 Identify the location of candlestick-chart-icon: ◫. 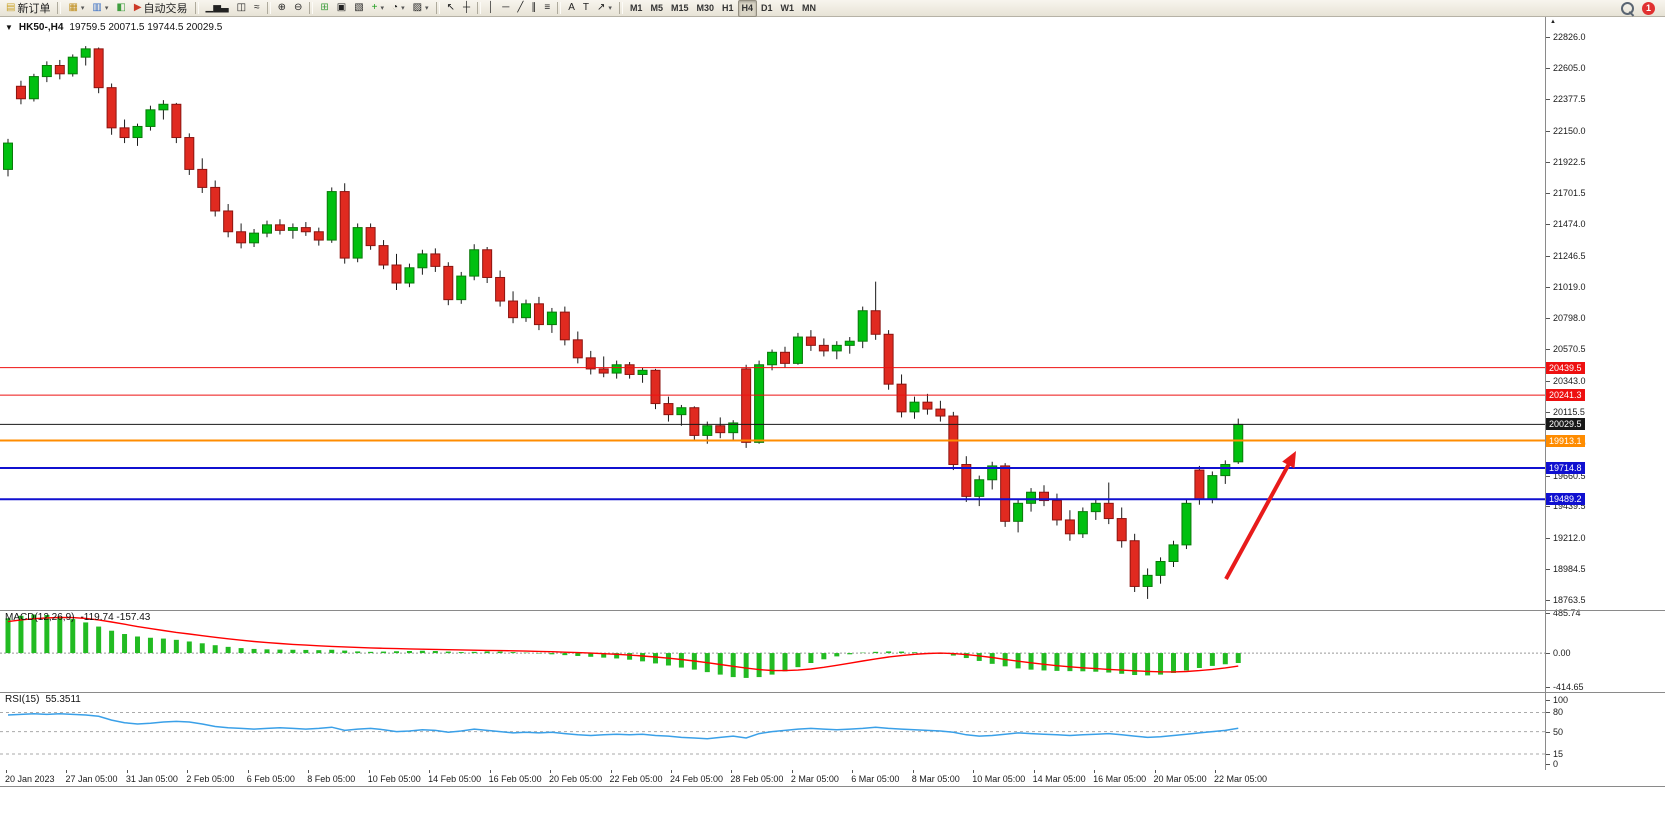
(241, 8).